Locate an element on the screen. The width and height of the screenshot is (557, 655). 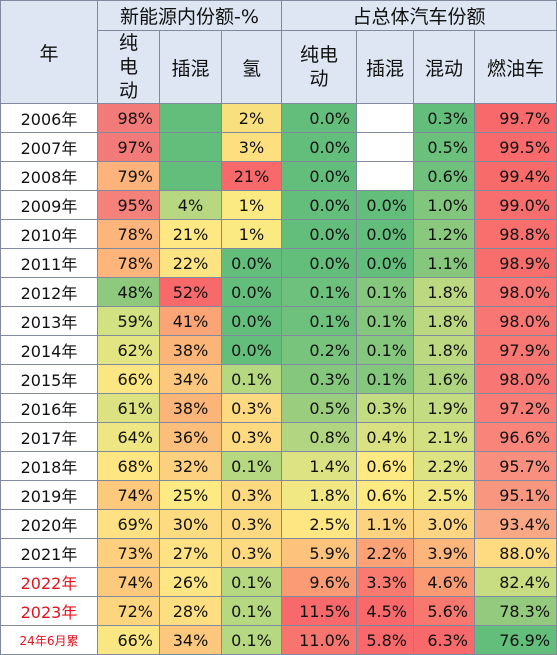
total-hev-share-cell: 2.2% is located at coordinates (444, 466).